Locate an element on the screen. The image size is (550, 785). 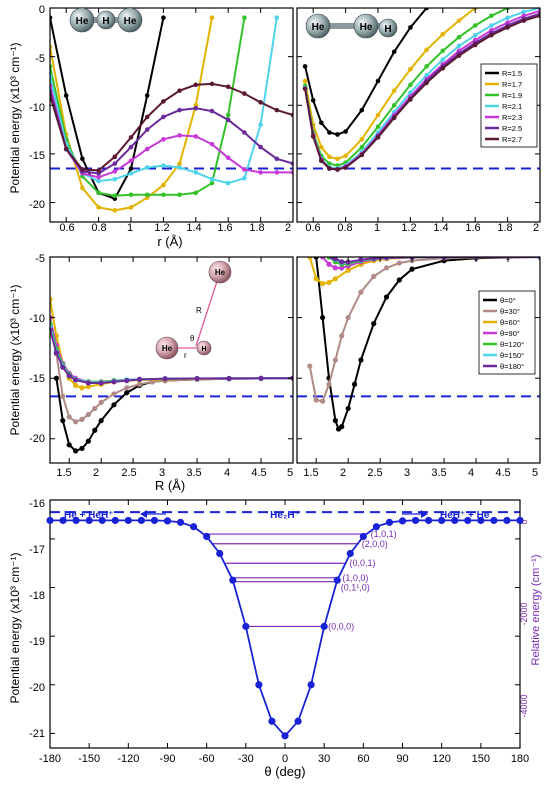
panel-d-xtick: 1.5 is located at coordinates (310, 473).